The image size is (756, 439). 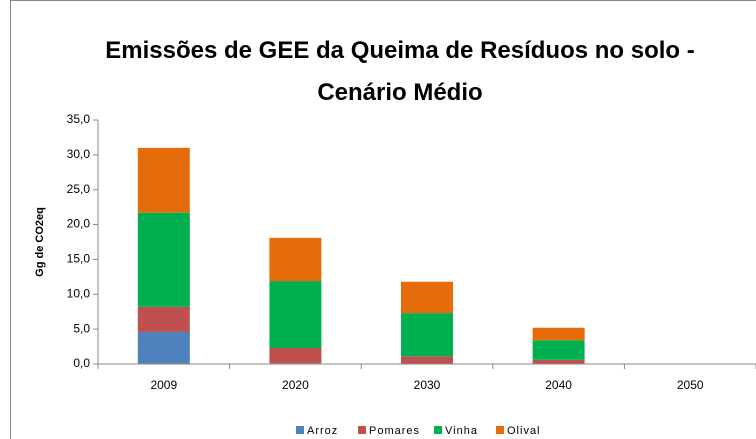 What do you see at coordinates (79, 154) in the screenshot?
I see `y-tick-label: 30,0` at bounding box center [79, 154].